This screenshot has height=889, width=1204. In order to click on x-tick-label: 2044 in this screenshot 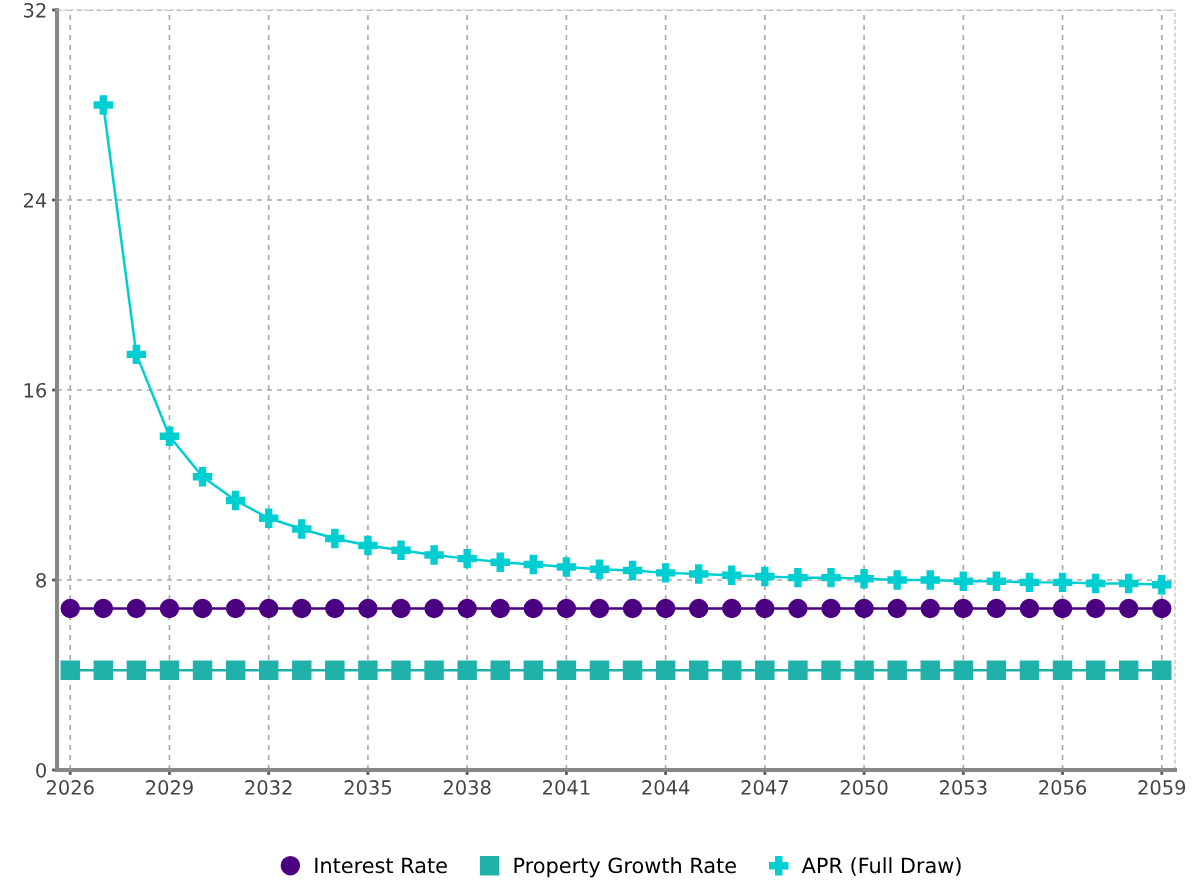, I will do `click(666, 787)`.